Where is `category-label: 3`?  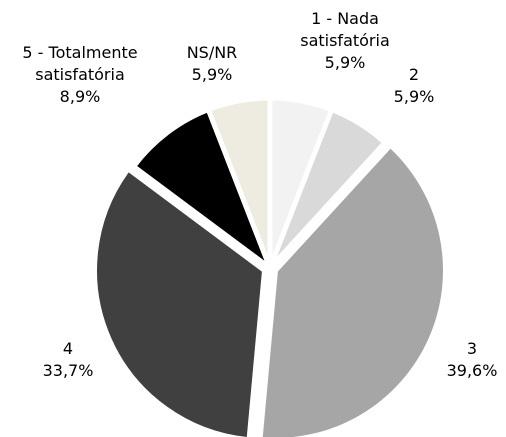 category-label: 3 is located at coordinates (472, 348).